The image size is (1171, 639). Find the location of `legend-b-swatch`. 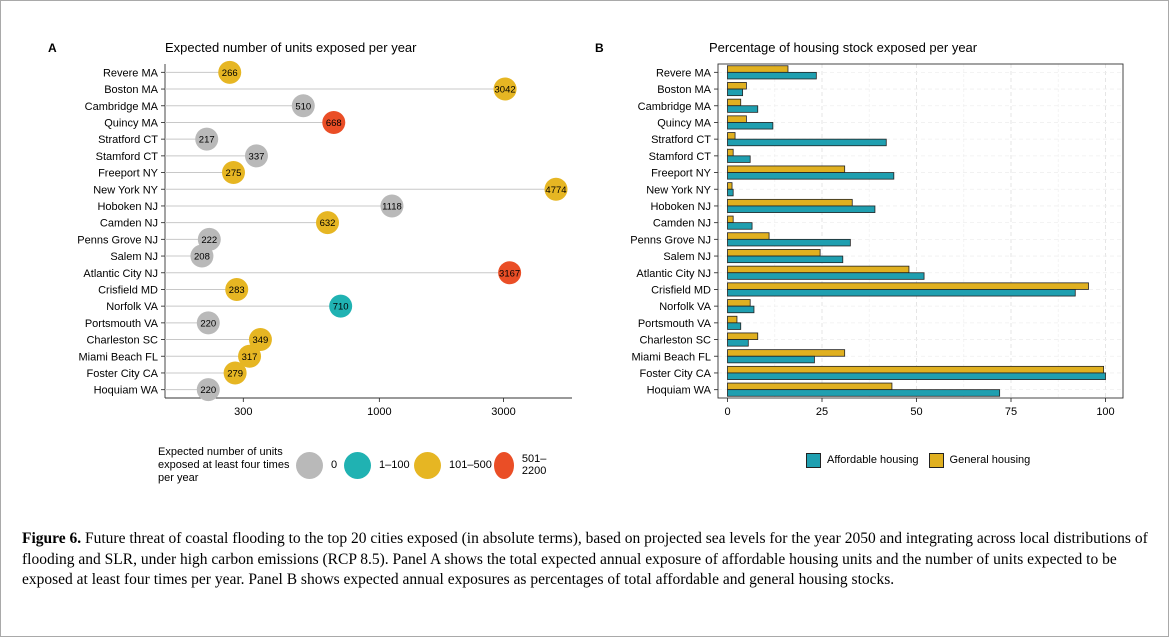

legend-b-swatch is located at coordinates (813, 460).